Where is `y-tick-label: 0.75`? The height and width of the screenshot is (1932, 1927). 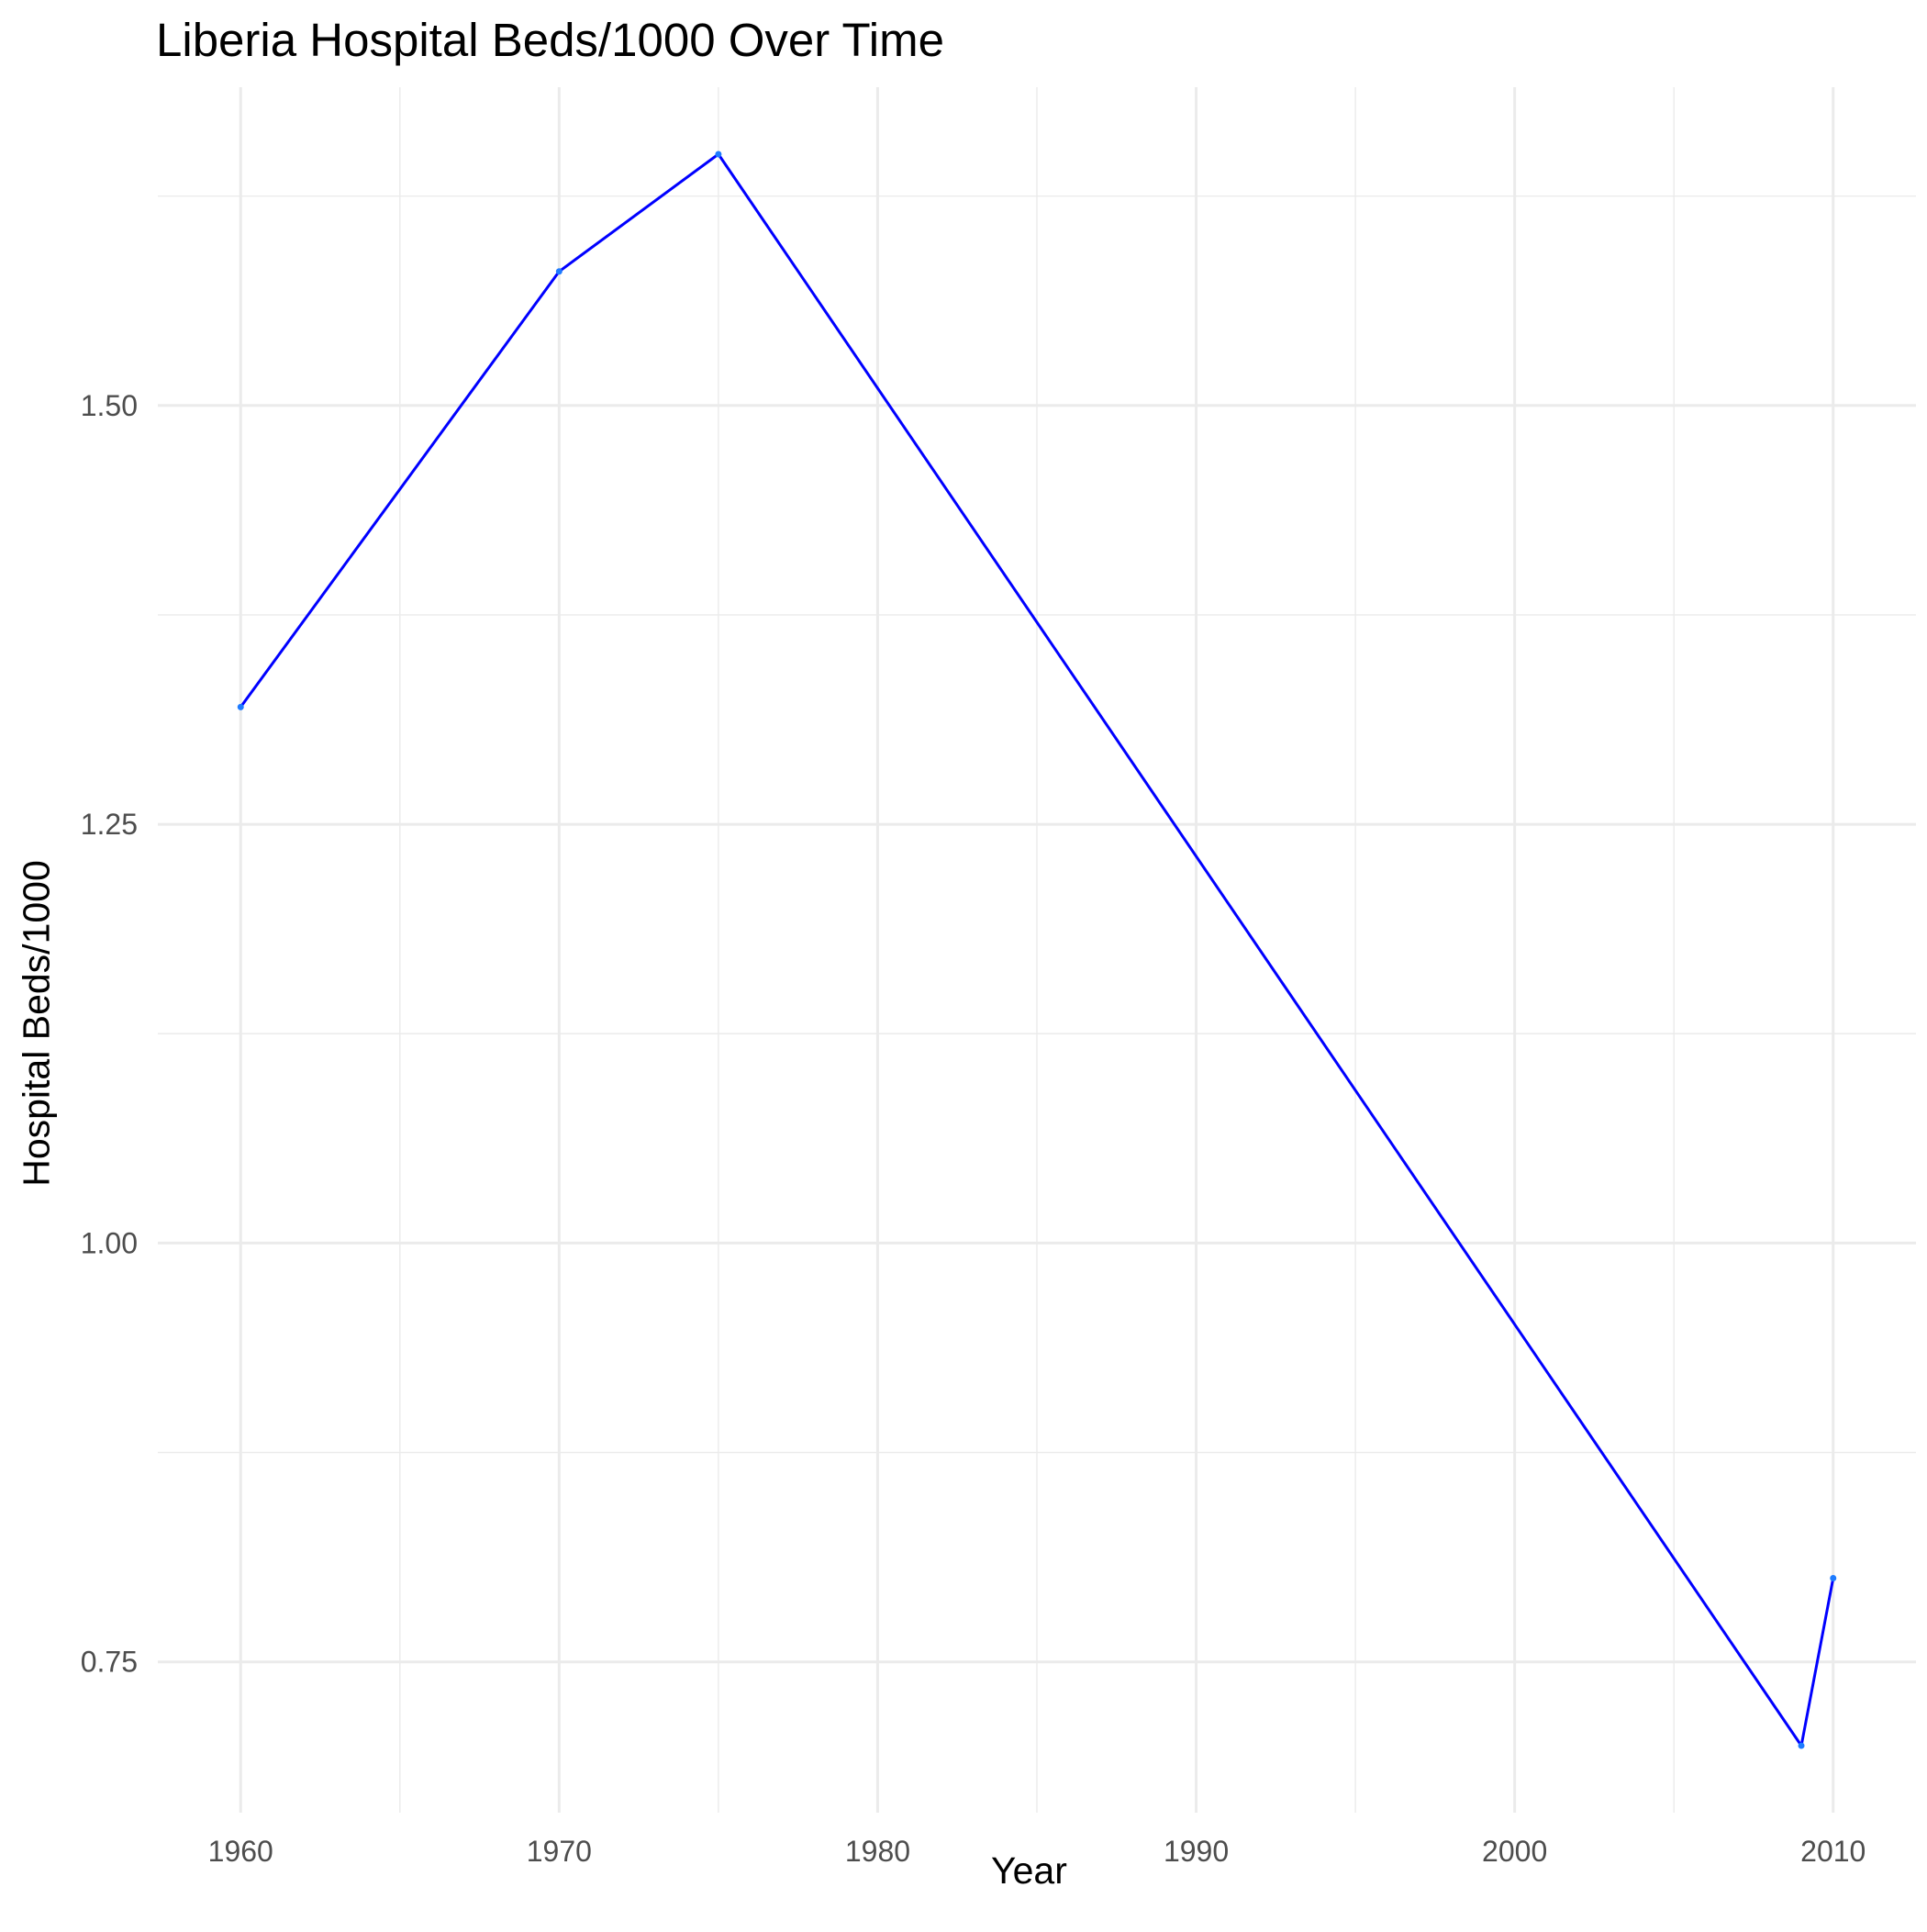 y-tick-label: 0.75 is located at coordinates (109, 1662).